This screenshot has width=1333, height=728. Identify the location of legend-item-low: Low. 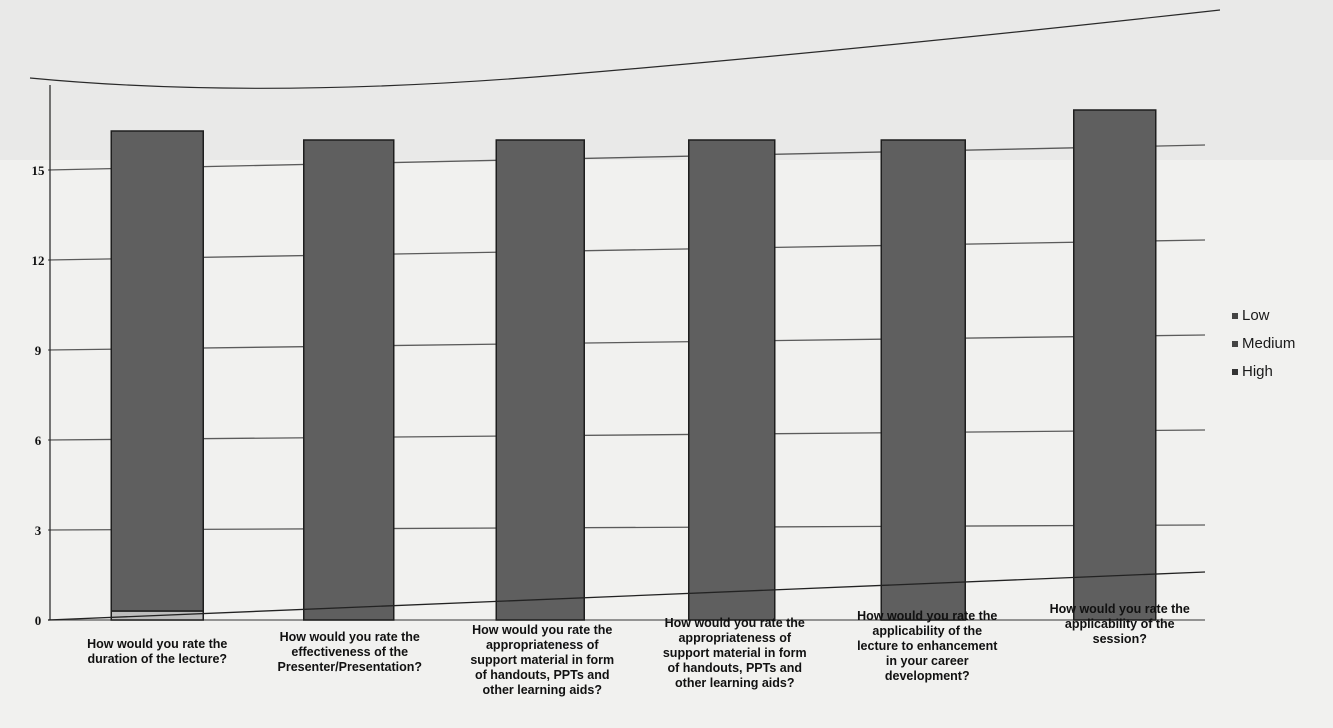
(1263, 316).